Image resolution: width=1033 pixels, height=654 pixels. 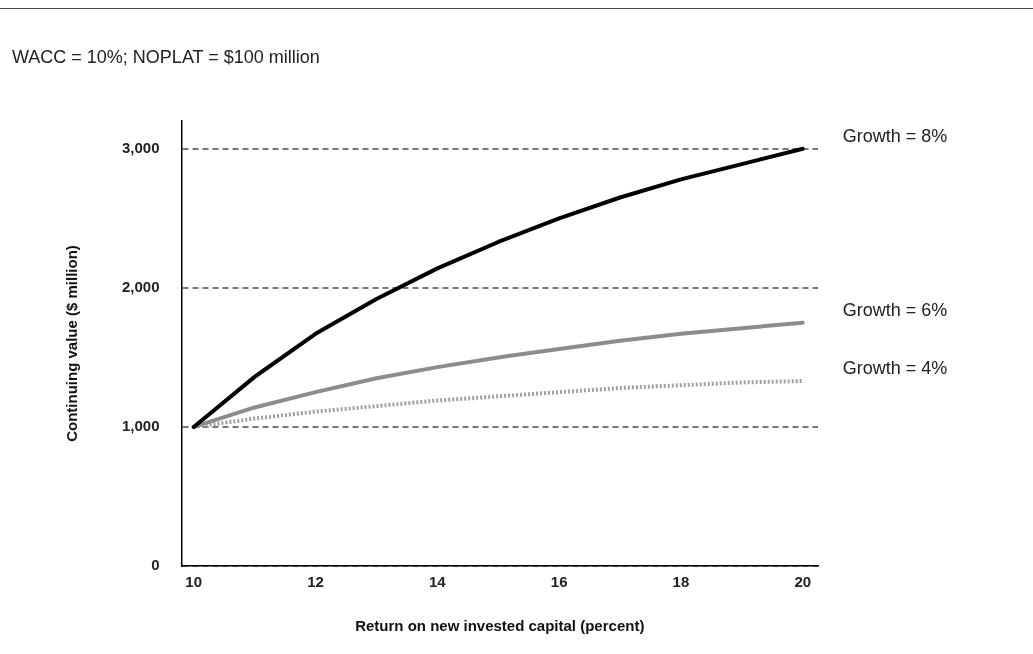 What do you see at coordinates (895, 368) in the screenshot?
I see `text: Growth = 4%` at bounding box center [895, 368].